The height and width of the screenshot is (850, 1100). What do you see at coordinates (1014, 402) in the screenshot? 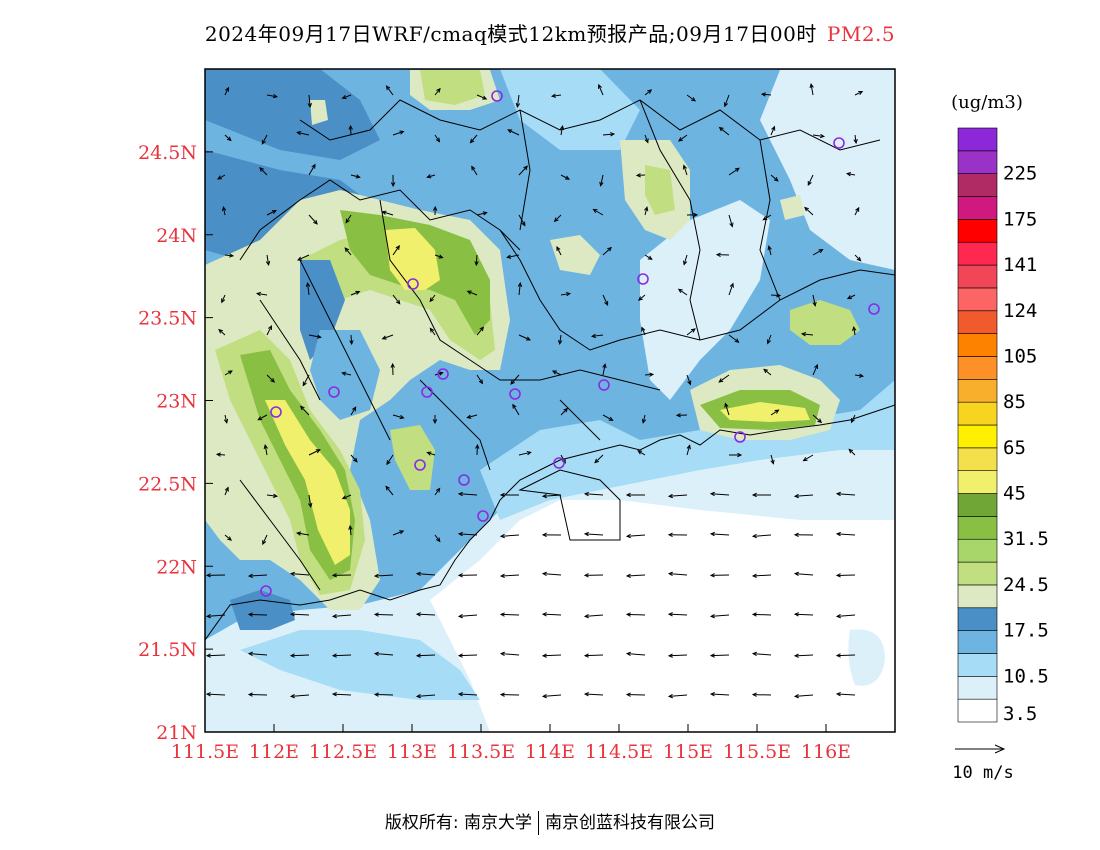
I see `legend-label: 85` at bounding box center [1014, 402].